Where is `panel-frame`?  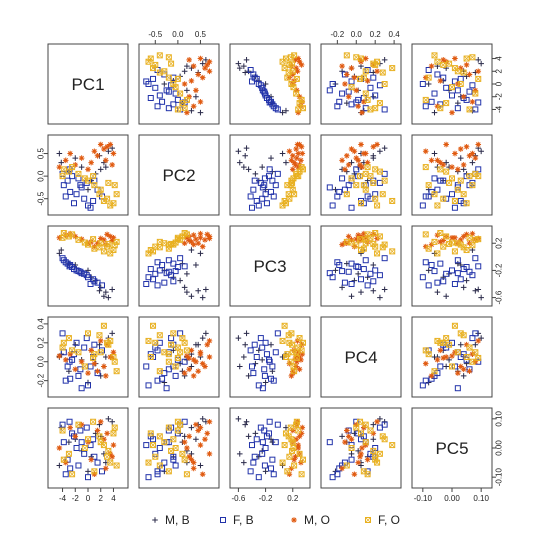 panel-frame is located at coordinates (179, 175).